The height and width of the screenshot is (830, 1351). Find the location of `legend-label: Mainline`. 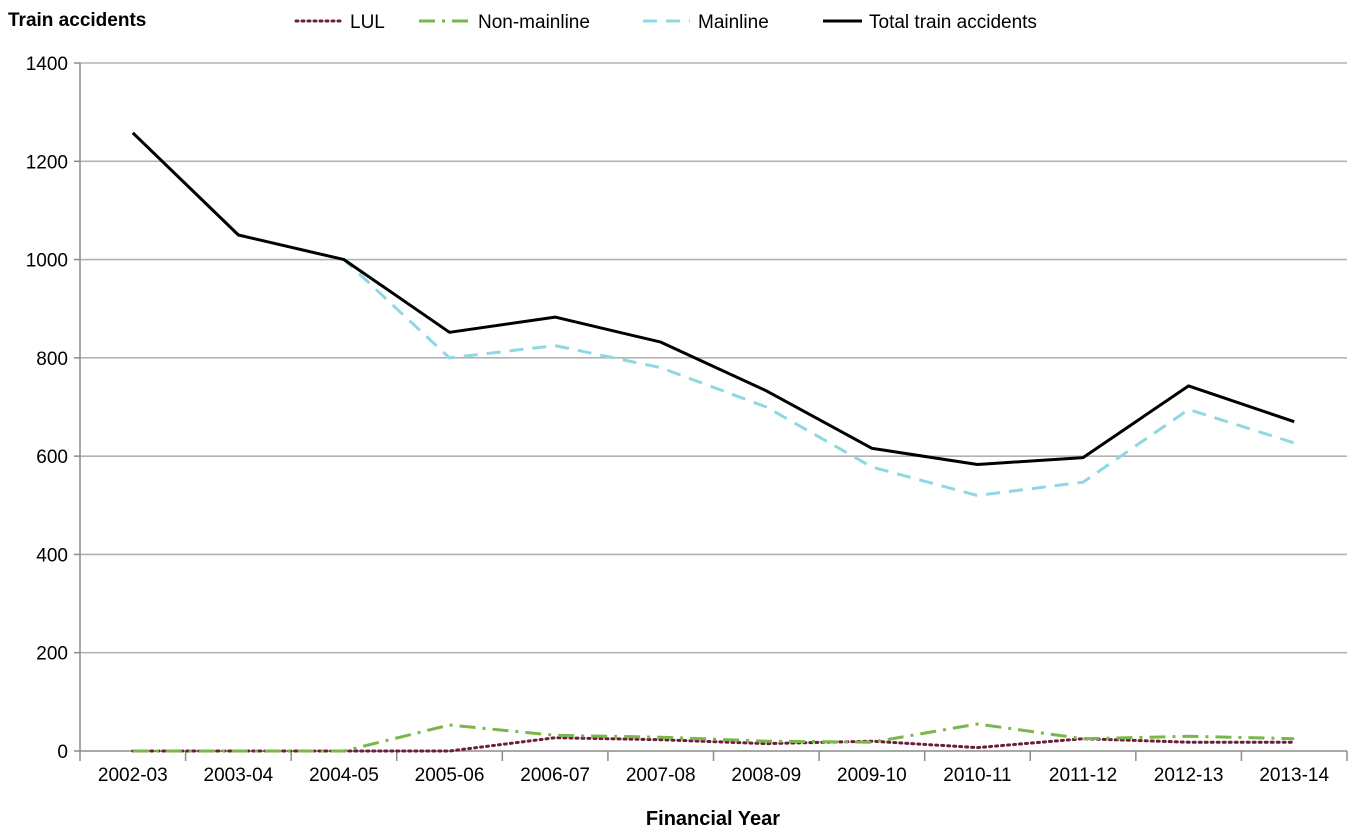

legend-label: Mainline is located at coordinates (733, 22).